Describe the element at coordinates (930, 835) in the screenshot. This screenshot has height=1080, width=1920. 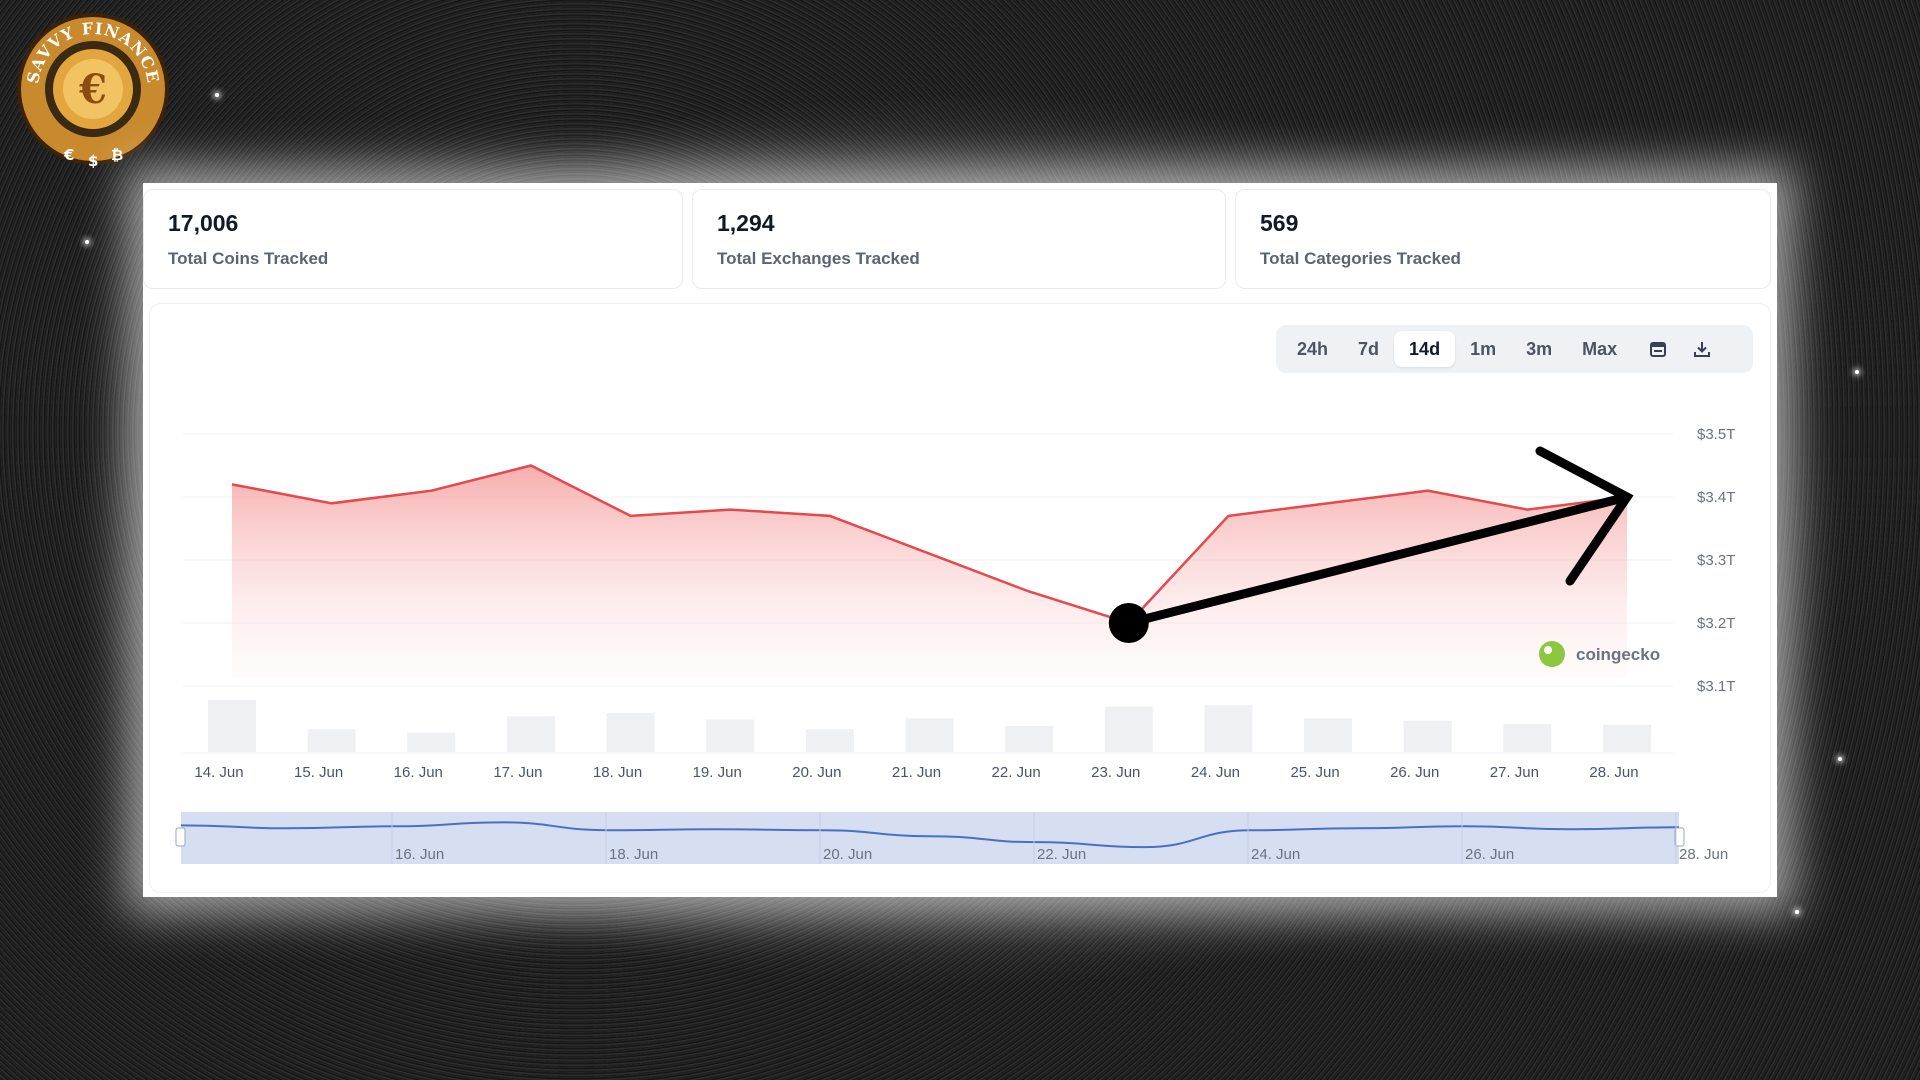
I see `navigator-line` at that location.